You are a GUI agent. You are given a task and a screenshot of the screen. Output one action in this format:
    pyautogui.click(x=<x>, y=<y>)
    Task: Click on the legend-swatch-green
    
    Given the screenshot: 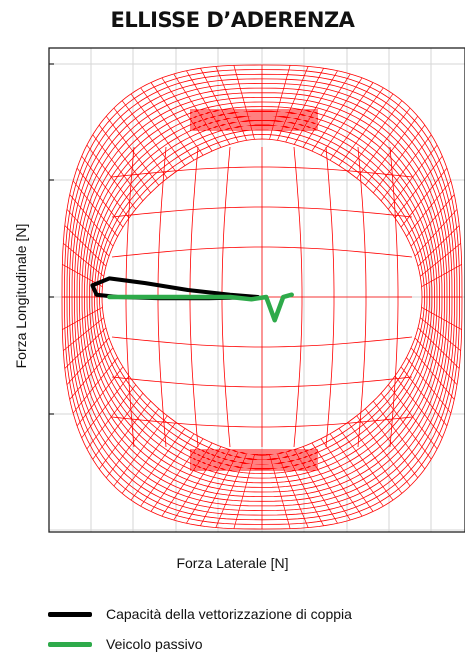 What is the action you would take?
    pyautogui.click(x=70, y=644)
    